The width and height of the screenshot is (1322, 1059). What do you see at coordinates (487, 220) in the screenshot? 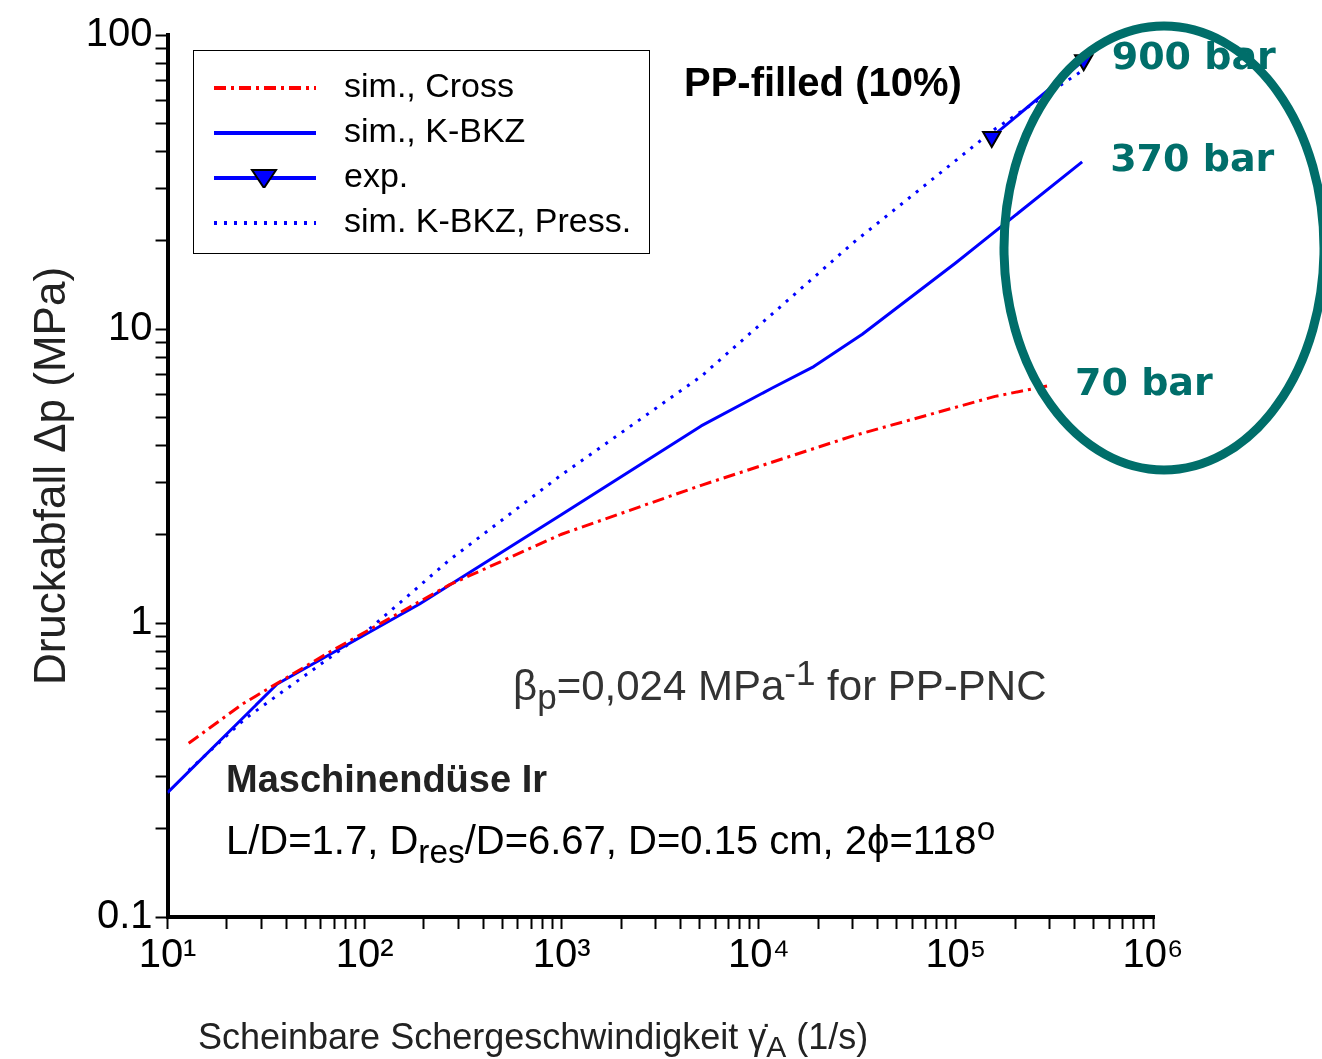
I see `legend-label: sim. K-BKZ, Press.` at bounding box center [487, 220].